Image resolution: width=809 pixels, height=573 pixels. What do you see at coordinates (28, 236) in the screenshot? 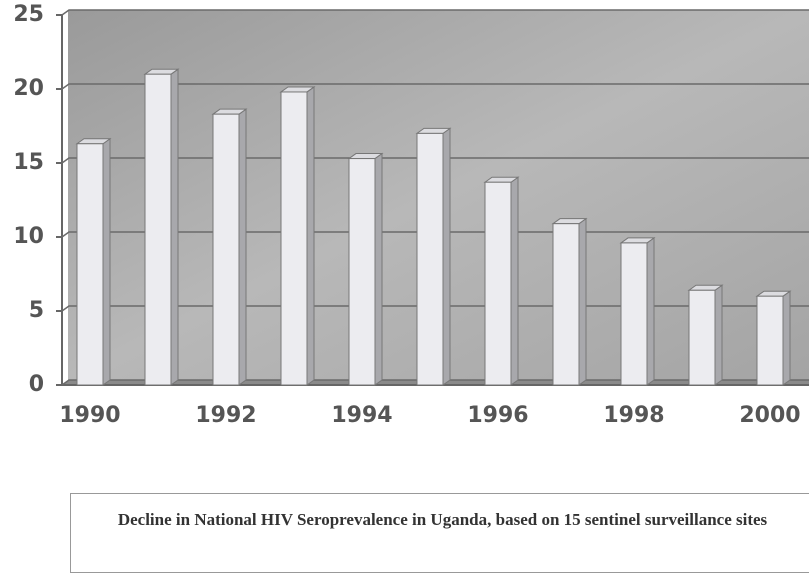
I see `y-tick-label: 10` at bounding box center [28, 236].